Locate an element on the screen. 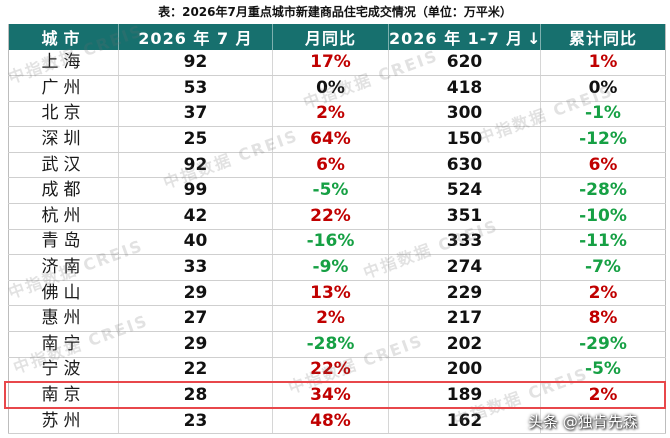 The width and height of the screenshot is (670, 438). header-row: 城市 2026 年 7 月 月同比 2026 年 1-7 月 ↓ 累计同比 is located at coordinates (337, 37).